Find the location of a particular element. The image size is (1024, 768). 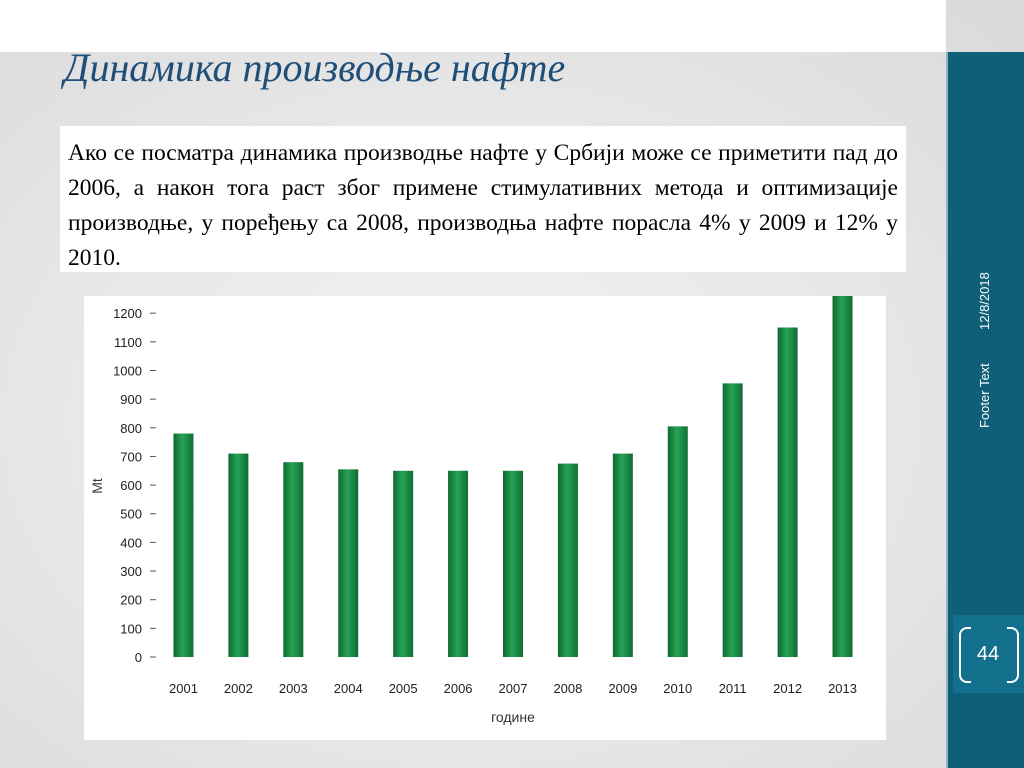

left-brace-icon is located at coordinates (965, 655).